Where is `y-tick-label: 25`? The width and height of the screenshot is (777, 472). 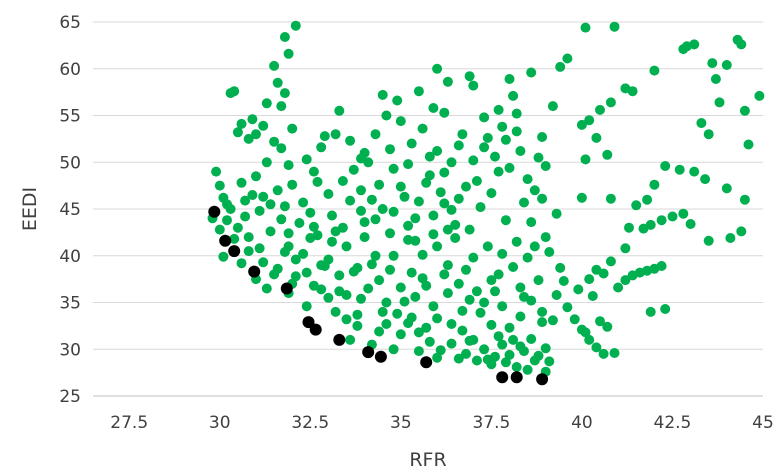
y-tick-label: 25 is located at coordinates (70, 397).